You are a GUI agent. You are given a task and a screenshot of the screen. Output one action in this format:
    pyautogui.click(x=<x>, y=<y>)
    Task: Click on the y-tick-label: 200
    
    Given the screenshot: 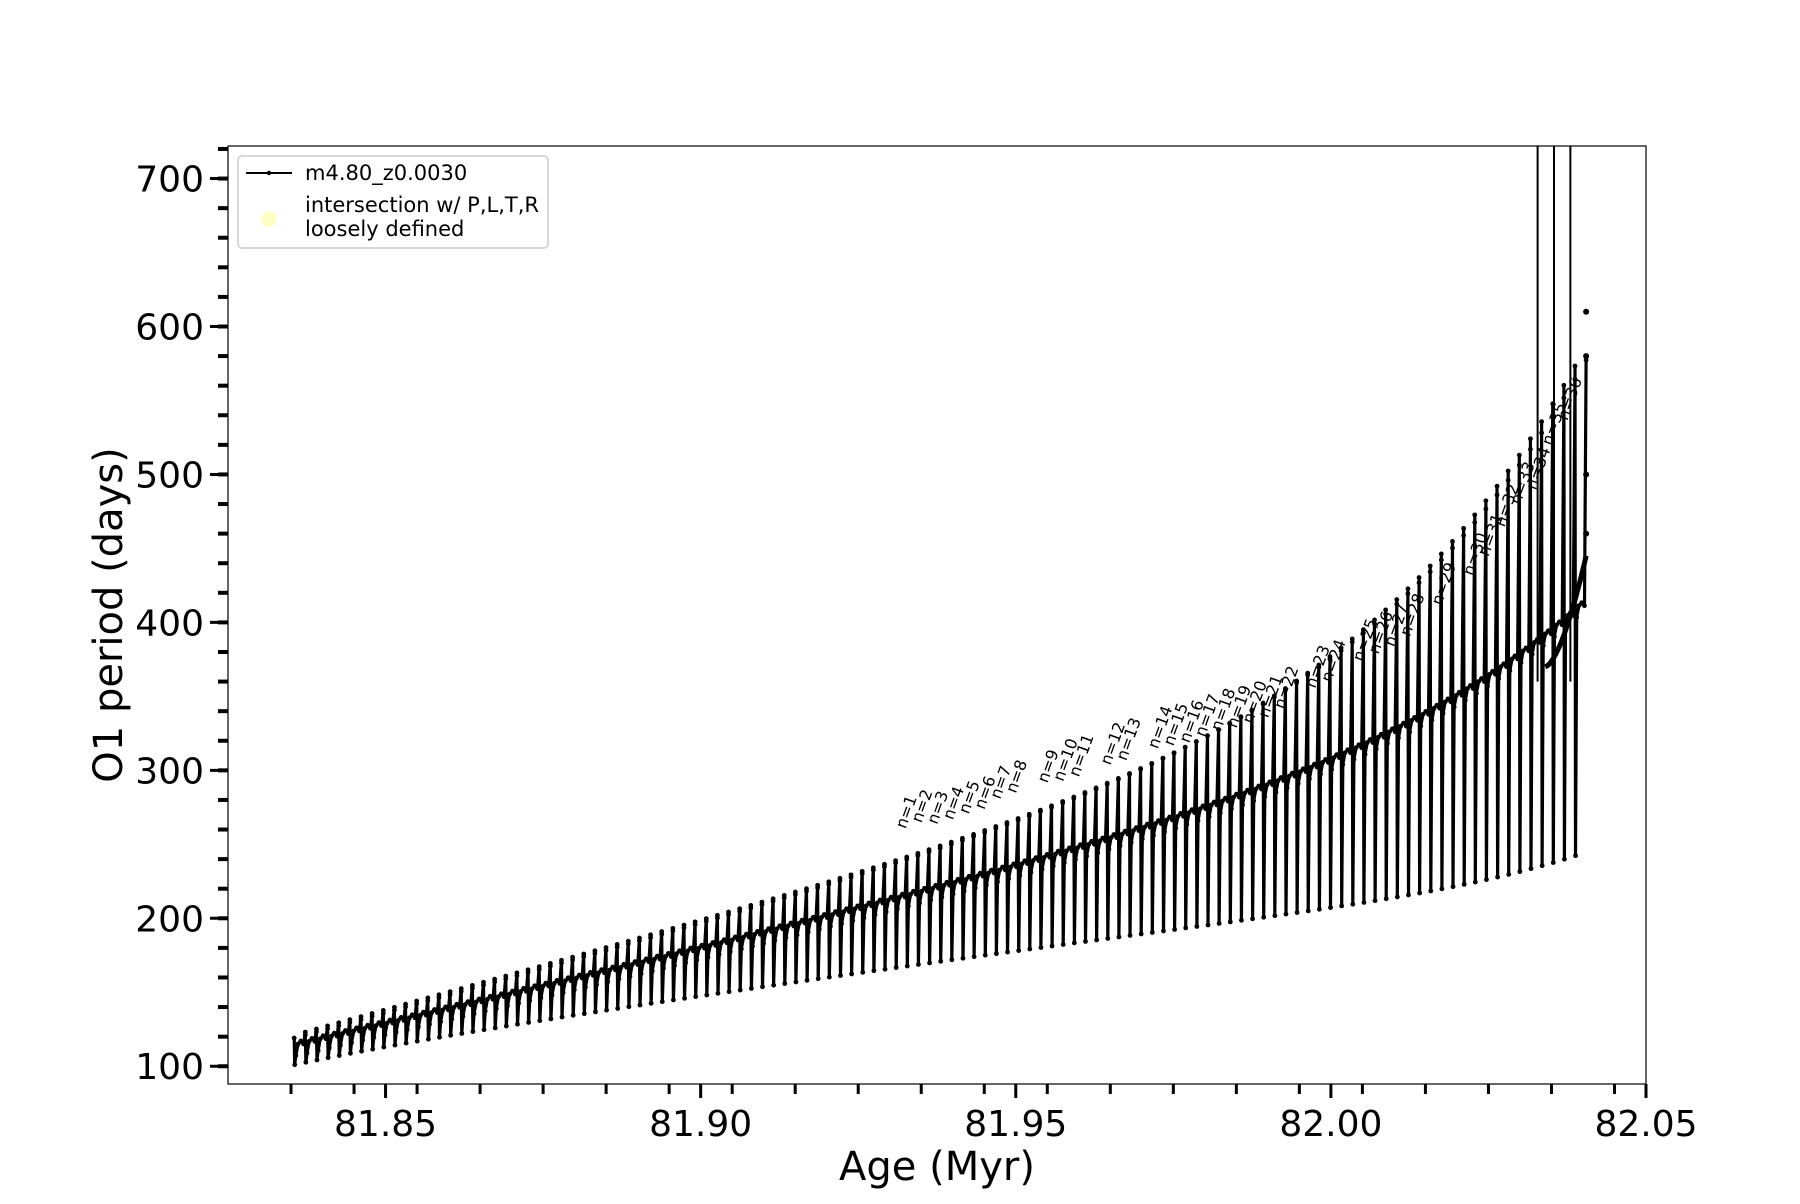 What is the action you would take?
    pyautogui.click(x=169, y=919)
    